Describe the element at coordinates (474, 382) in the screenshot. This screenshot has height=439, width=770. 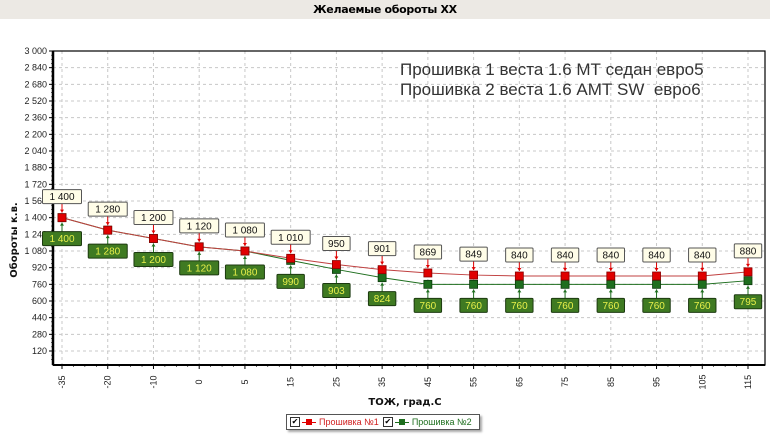
I see `x-tick-label: 55` at that location.